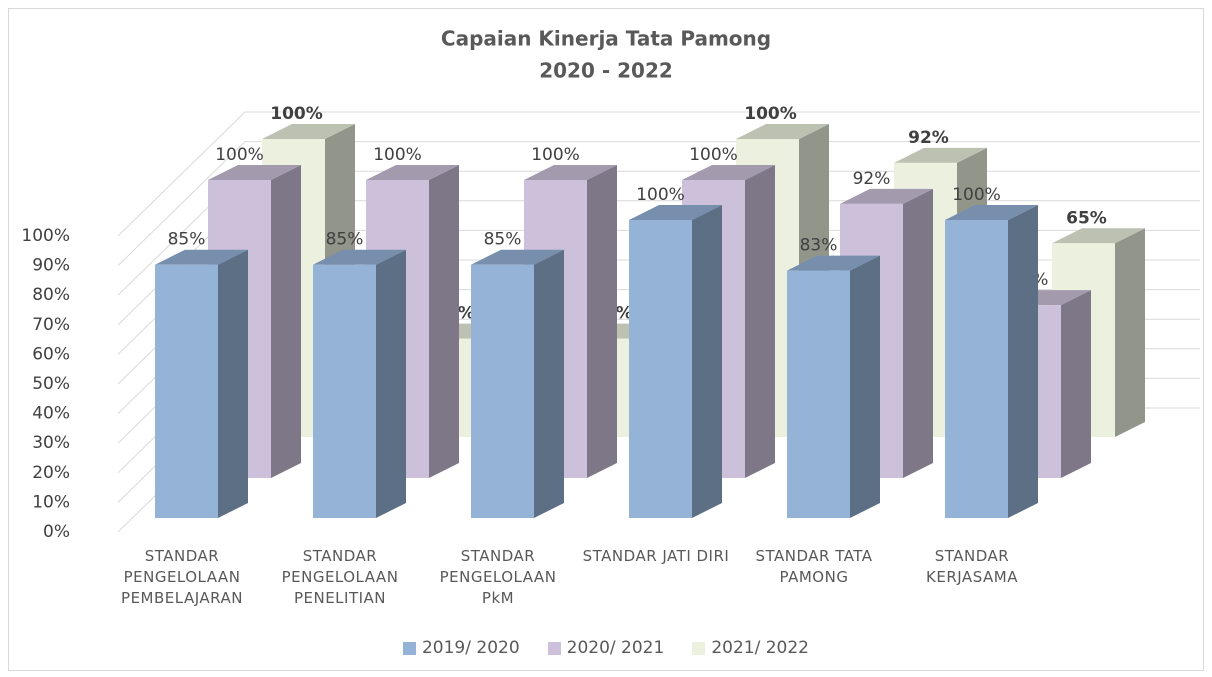 This screenshot has width=1212, height=677. What do you see at coordinates (51, 502) in the screenshot?
I see `y-tick-label: 10%` at bounding box center [51, 502].